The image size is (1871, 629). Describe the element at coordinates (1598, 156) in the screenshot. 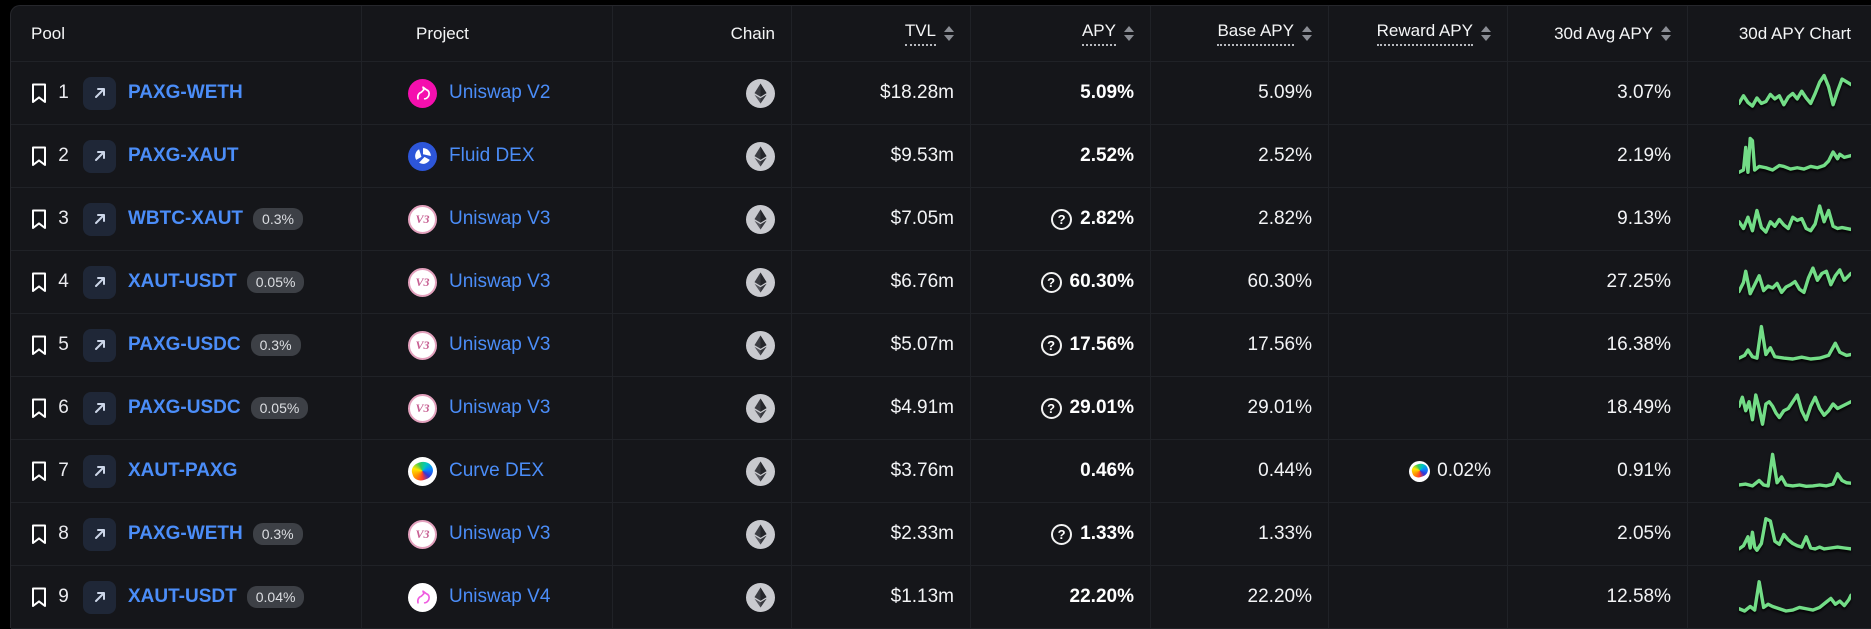

I see `avg-apy-30d-value: 2.19%` at that location.